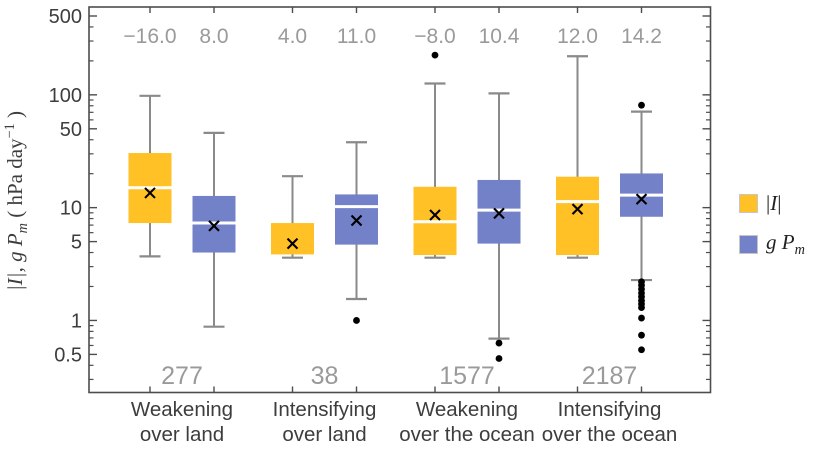 The height and width of the screenshot is (451, 822). What do you see at coordinates (641, 36) in the screenshot?
I see `mean-annotation: 14.2` at bounding box center [641, 36].